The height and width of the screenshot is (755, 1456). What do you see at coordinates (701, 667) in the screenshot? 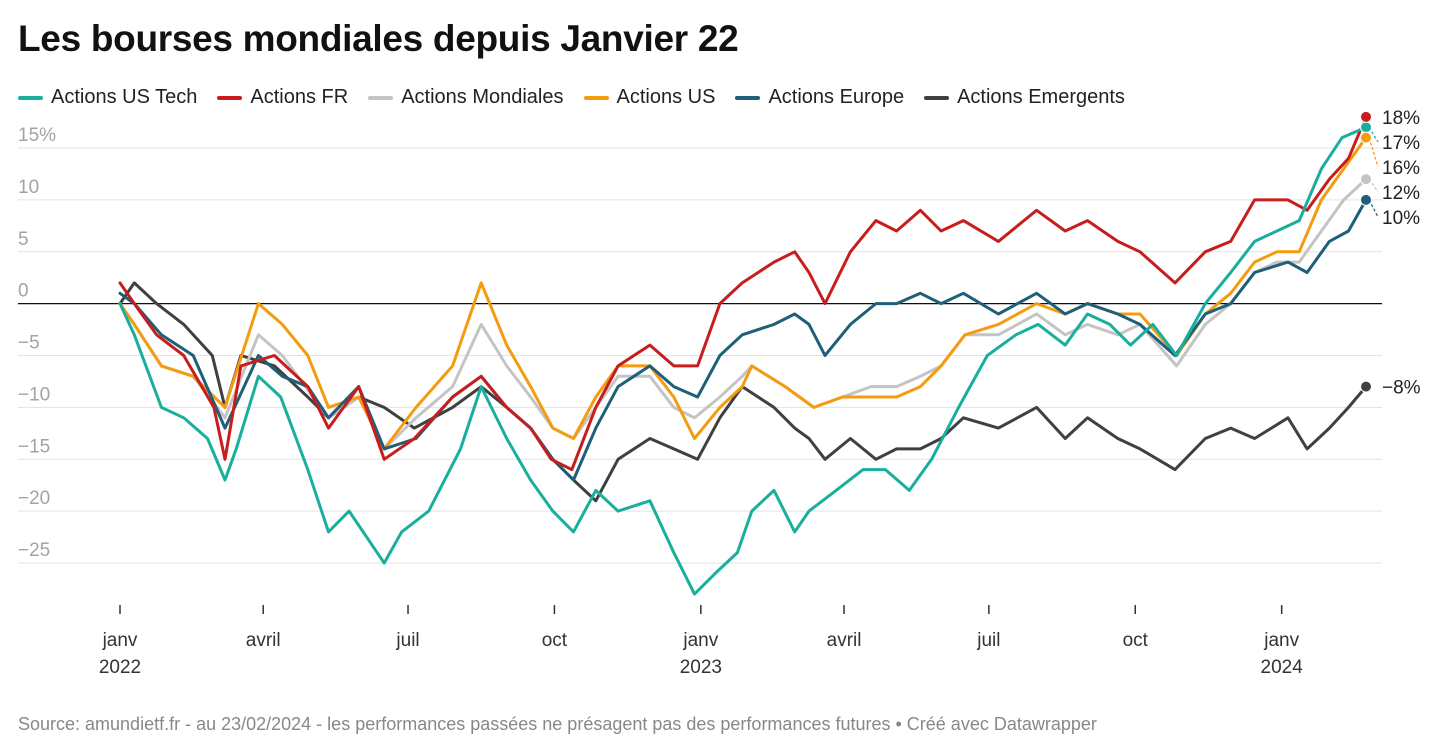
I see `x-tick-year-label: 2023` at bounding box center [701, 667].